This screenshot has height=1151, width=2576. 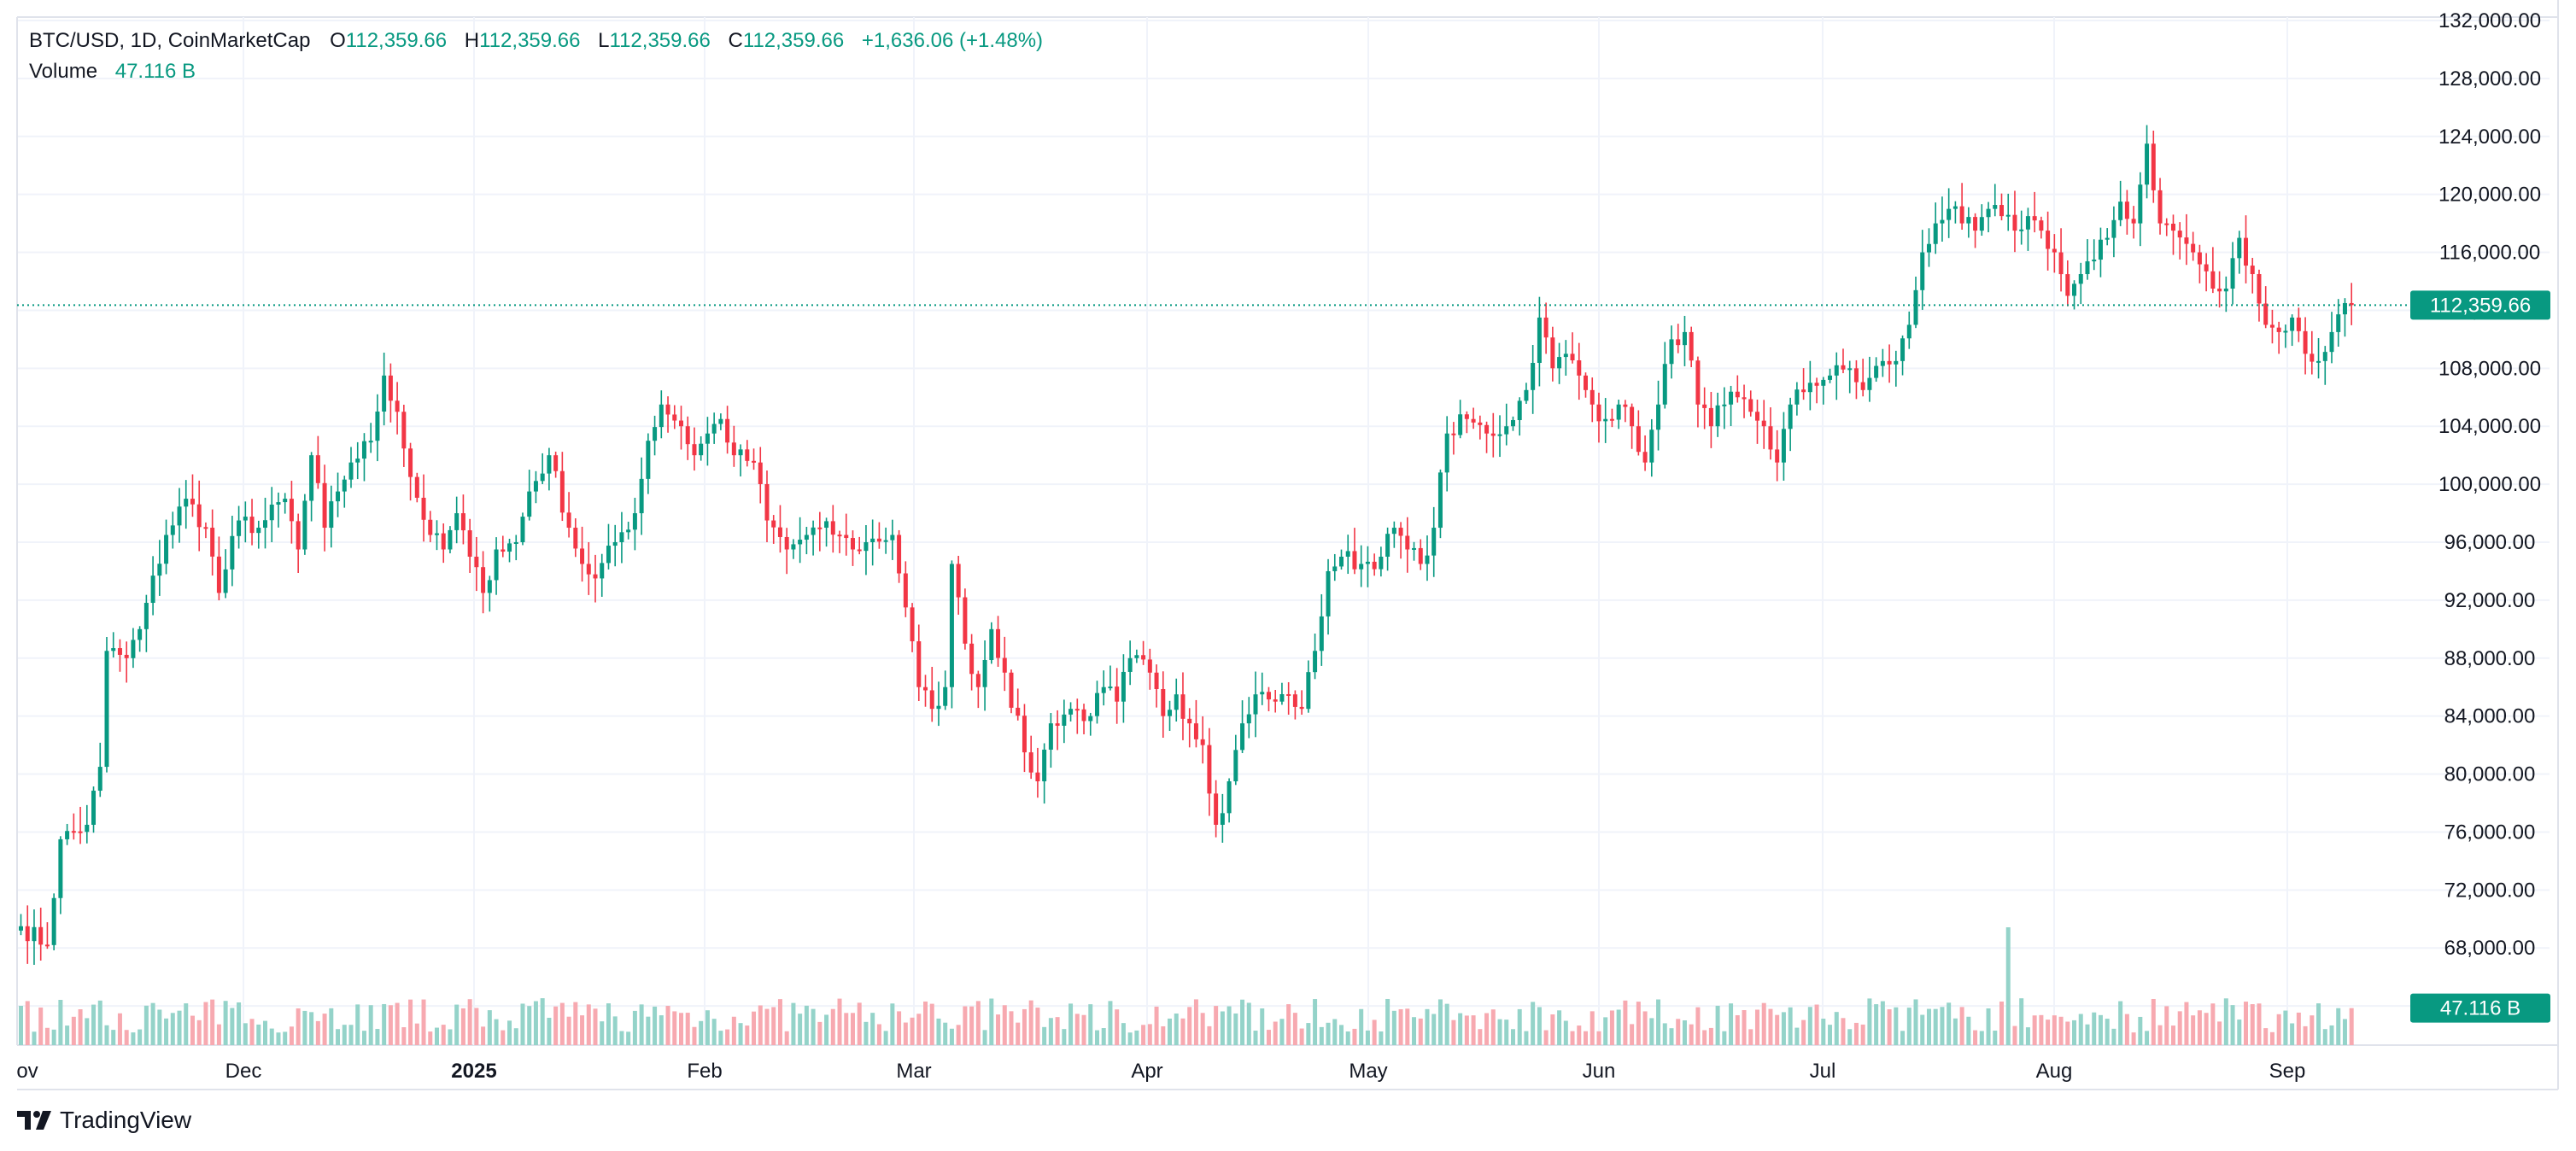 I want to click on volume-tag-text: 47.116 B, so click(x=2480, y=1008).